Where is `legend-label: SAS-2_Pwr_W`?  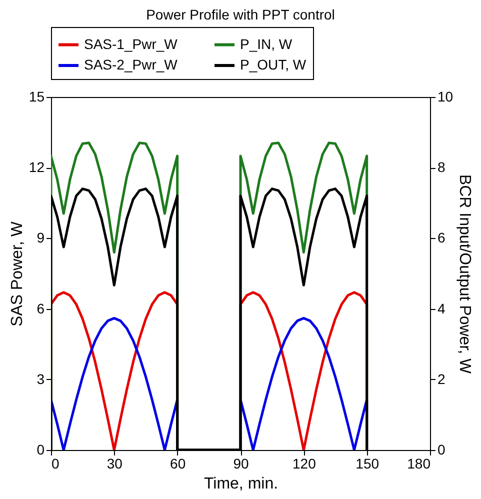 legend-label: SAS-2_Pwr_W is located at coordinates (131, 64).